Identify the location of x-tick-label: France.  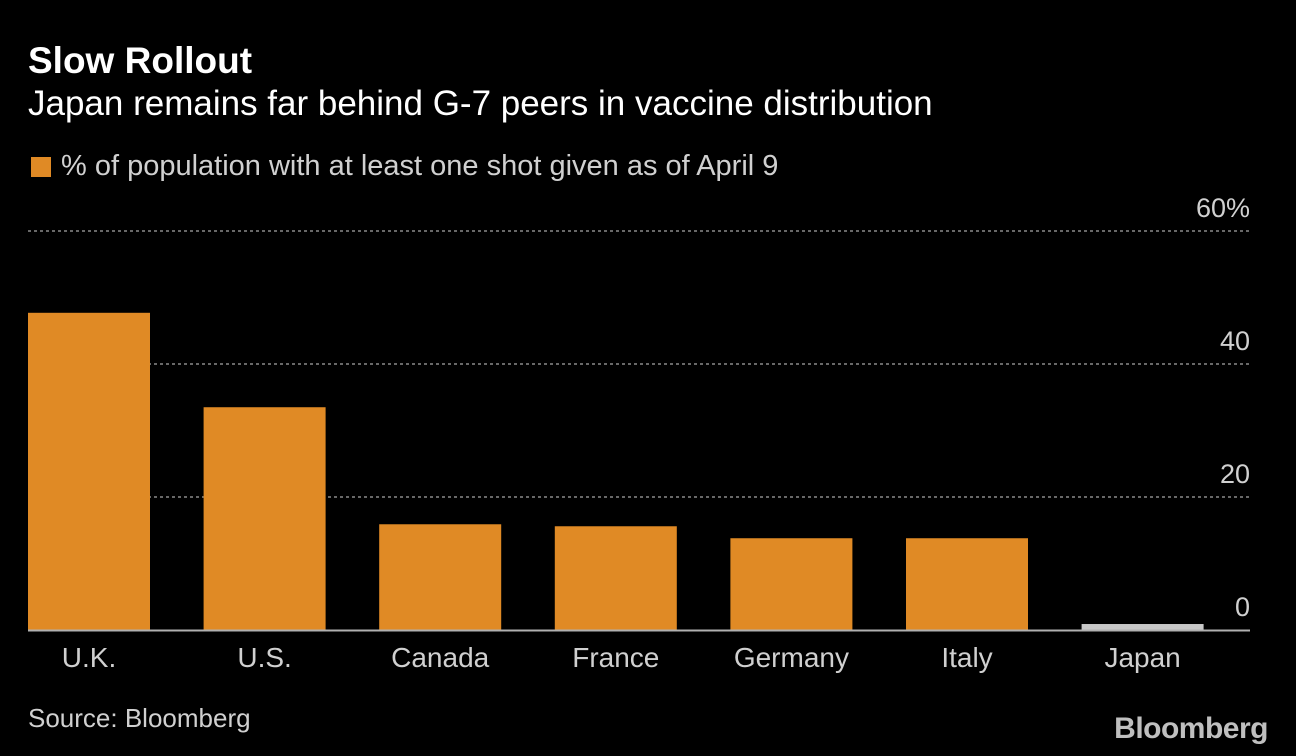
(615, 657).